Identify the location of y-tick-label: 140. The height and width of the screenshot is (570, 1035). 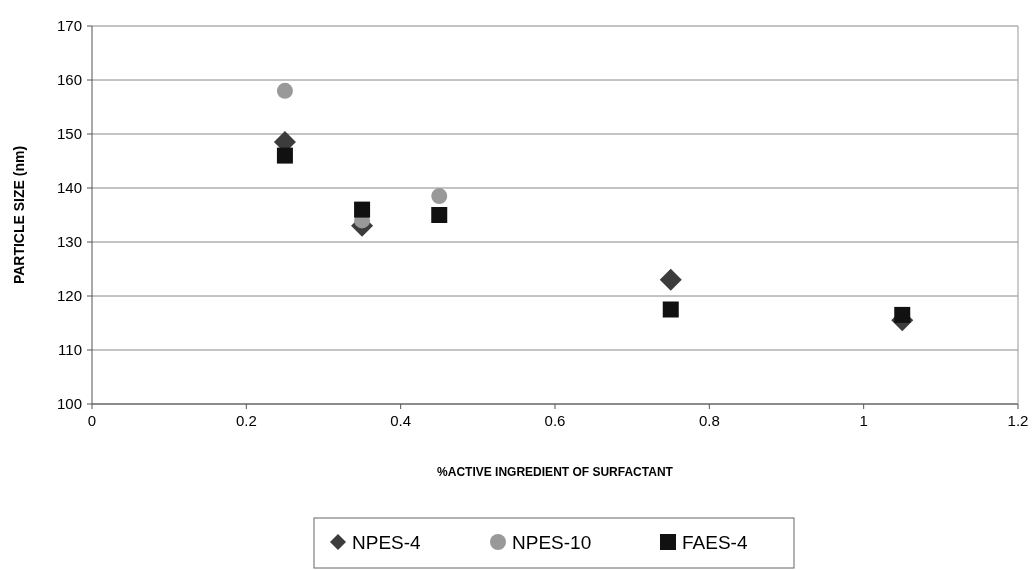
(69, 188).